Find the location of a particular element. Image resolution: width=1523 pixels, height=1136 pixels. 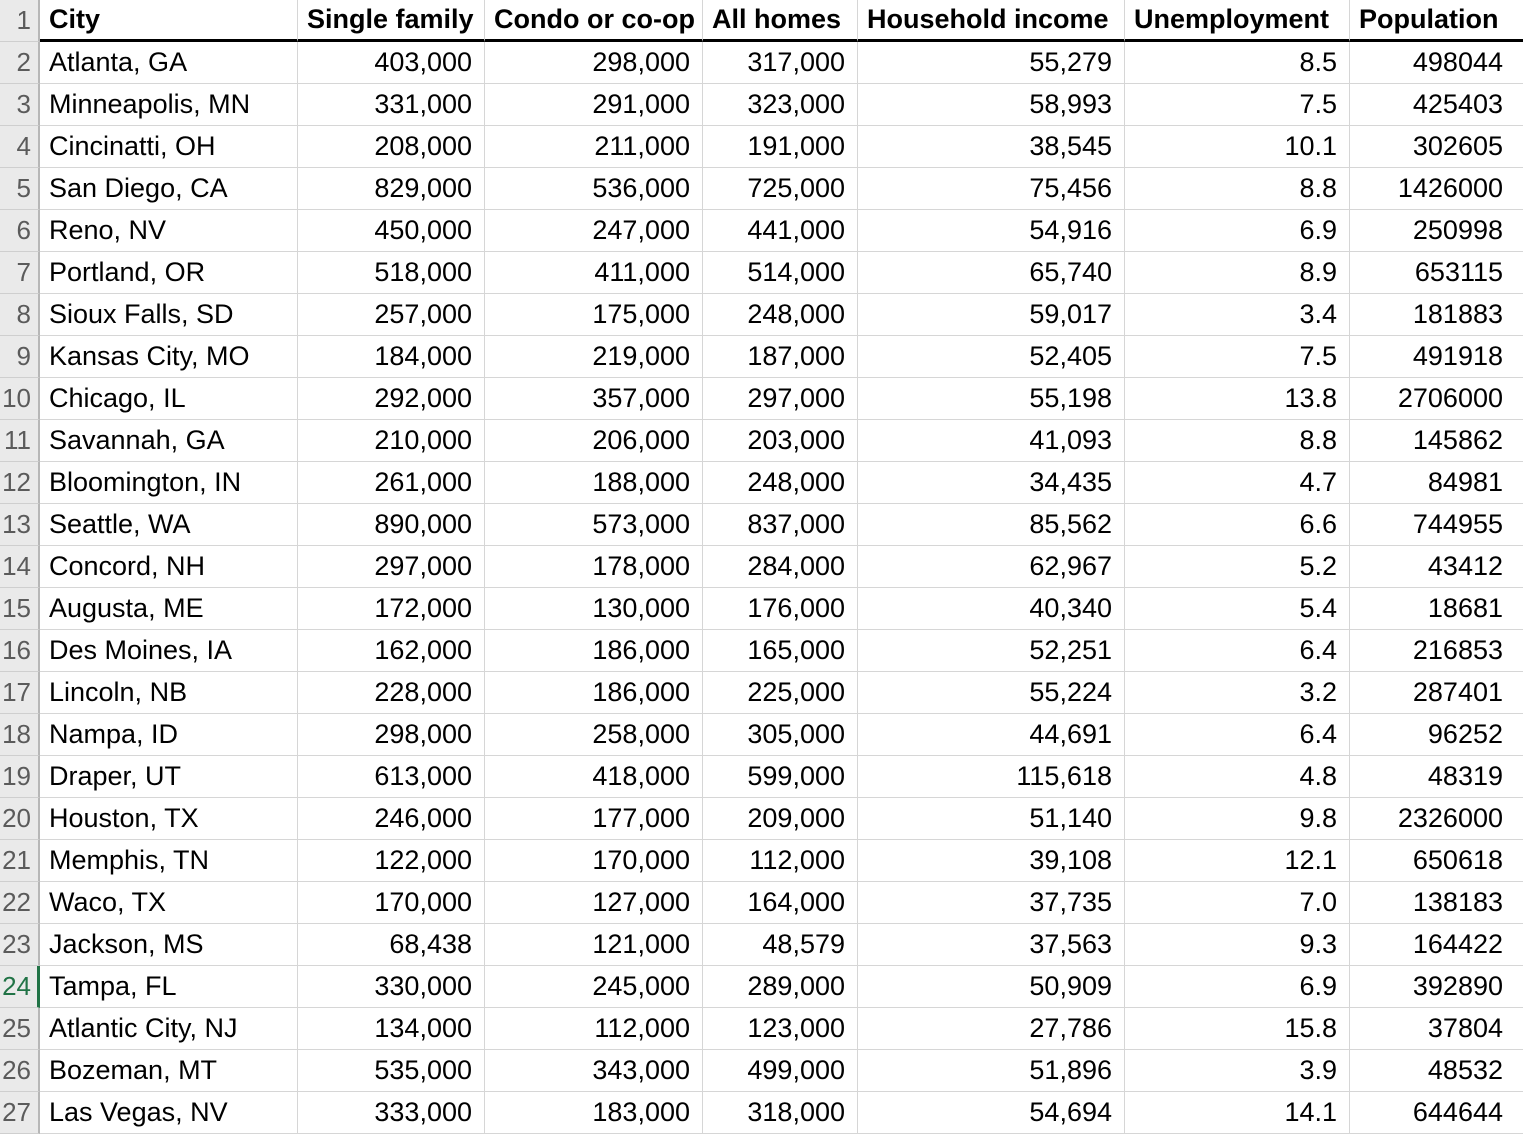

cell-all_homes: 599,000 is located at coordinates (780, 777).